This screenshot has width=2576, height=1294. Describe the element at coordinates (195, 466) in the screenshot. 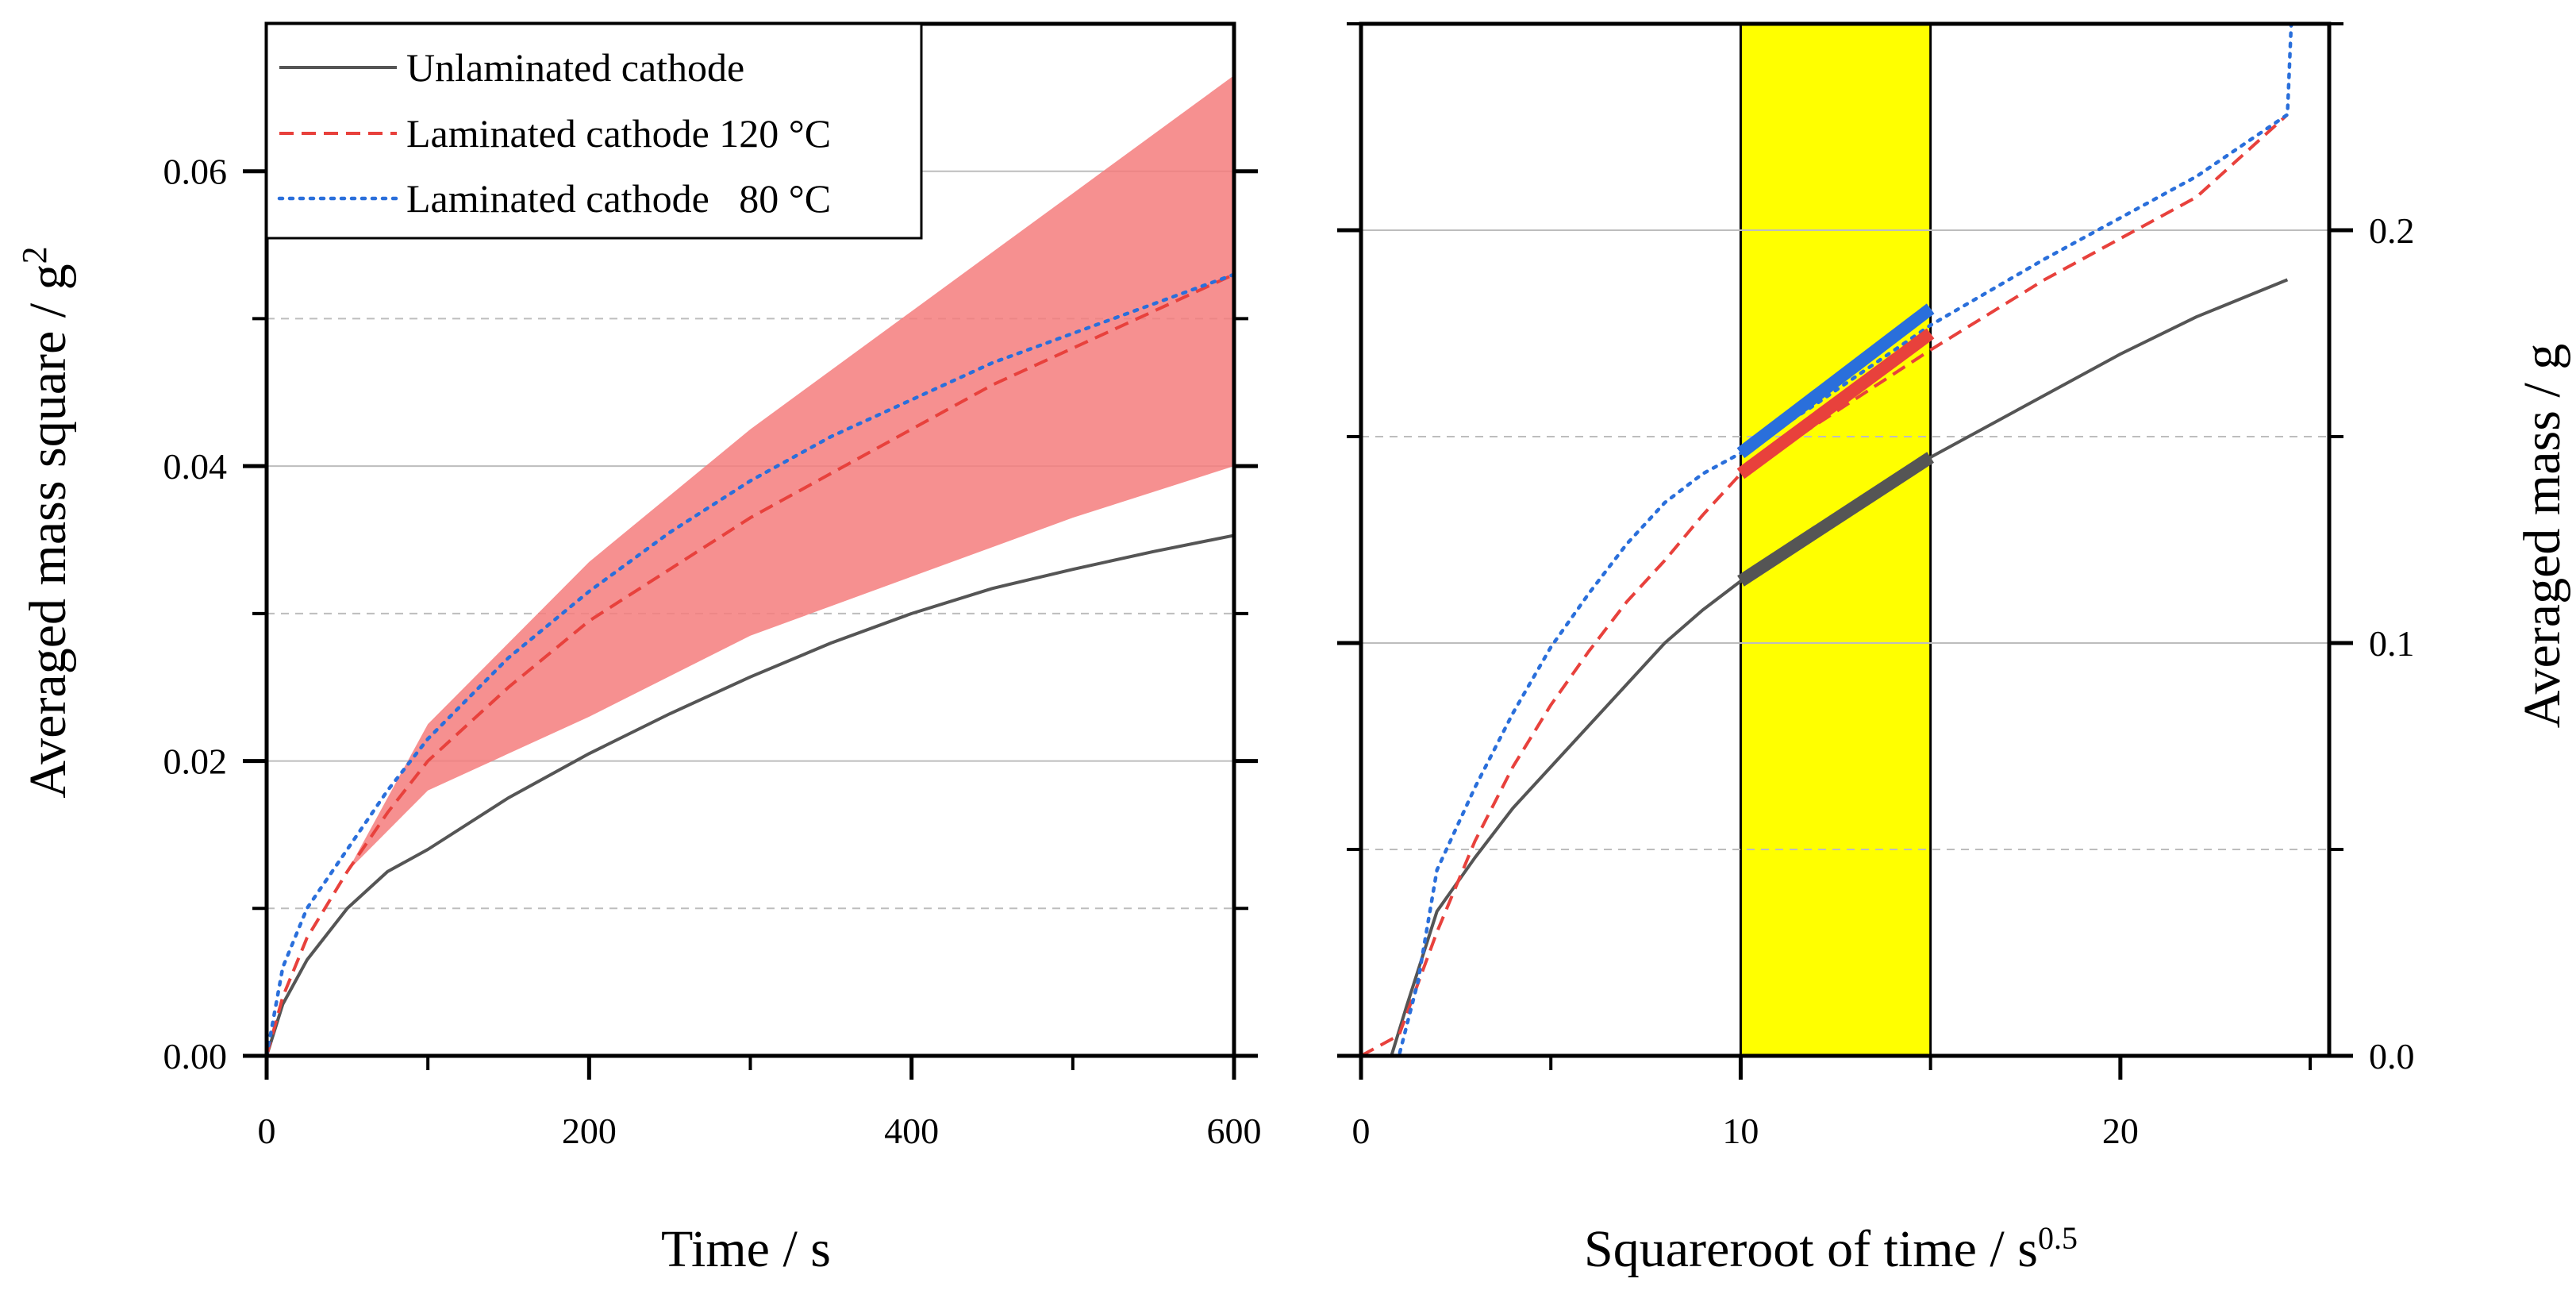

I see `left-y-tick-label-2: 0.04` at that location.